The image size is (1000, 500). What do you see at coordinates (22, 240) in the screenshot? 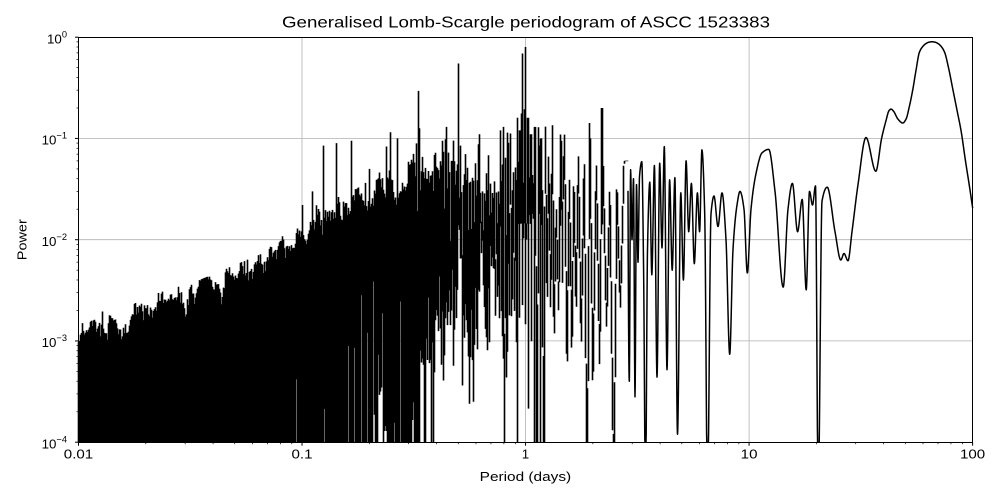
I see `svg-text: Power` at bounding box center [22, 240].